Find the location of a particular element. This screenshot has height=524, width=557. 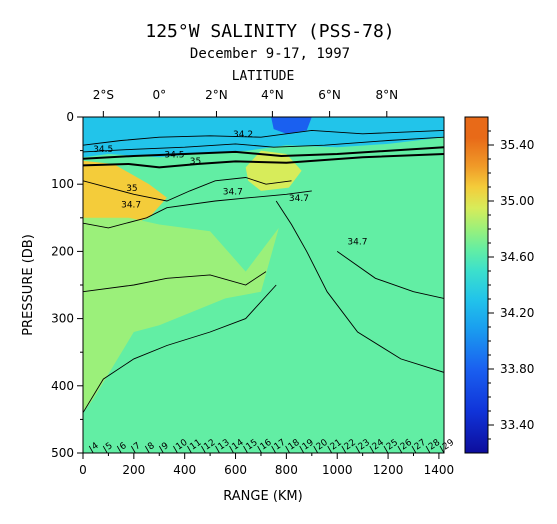

x-tick-label: 400 is located at coordinates (184, 470).